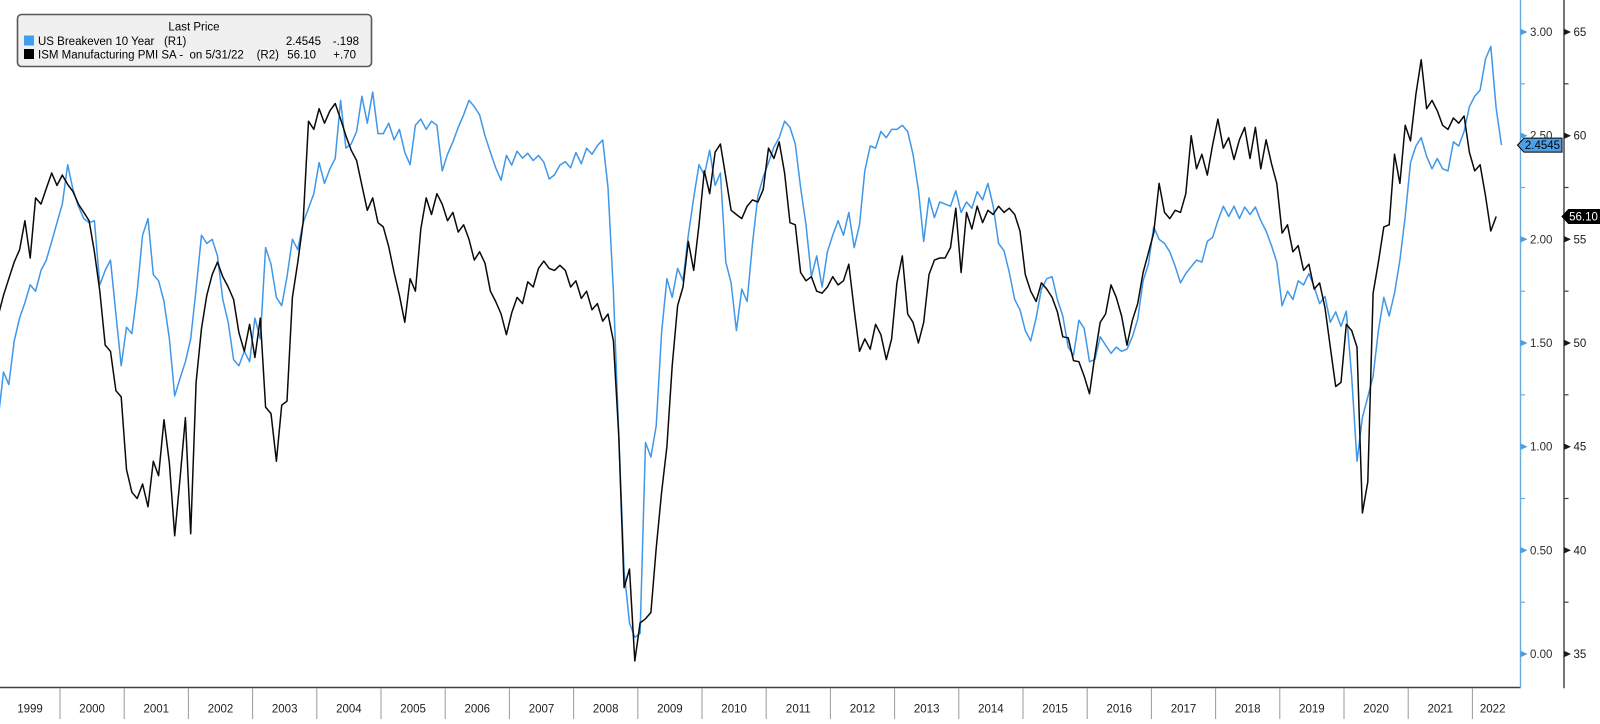 The image size is (1600, 724). I want to click on svg-text: 65, so click(1580, 33).